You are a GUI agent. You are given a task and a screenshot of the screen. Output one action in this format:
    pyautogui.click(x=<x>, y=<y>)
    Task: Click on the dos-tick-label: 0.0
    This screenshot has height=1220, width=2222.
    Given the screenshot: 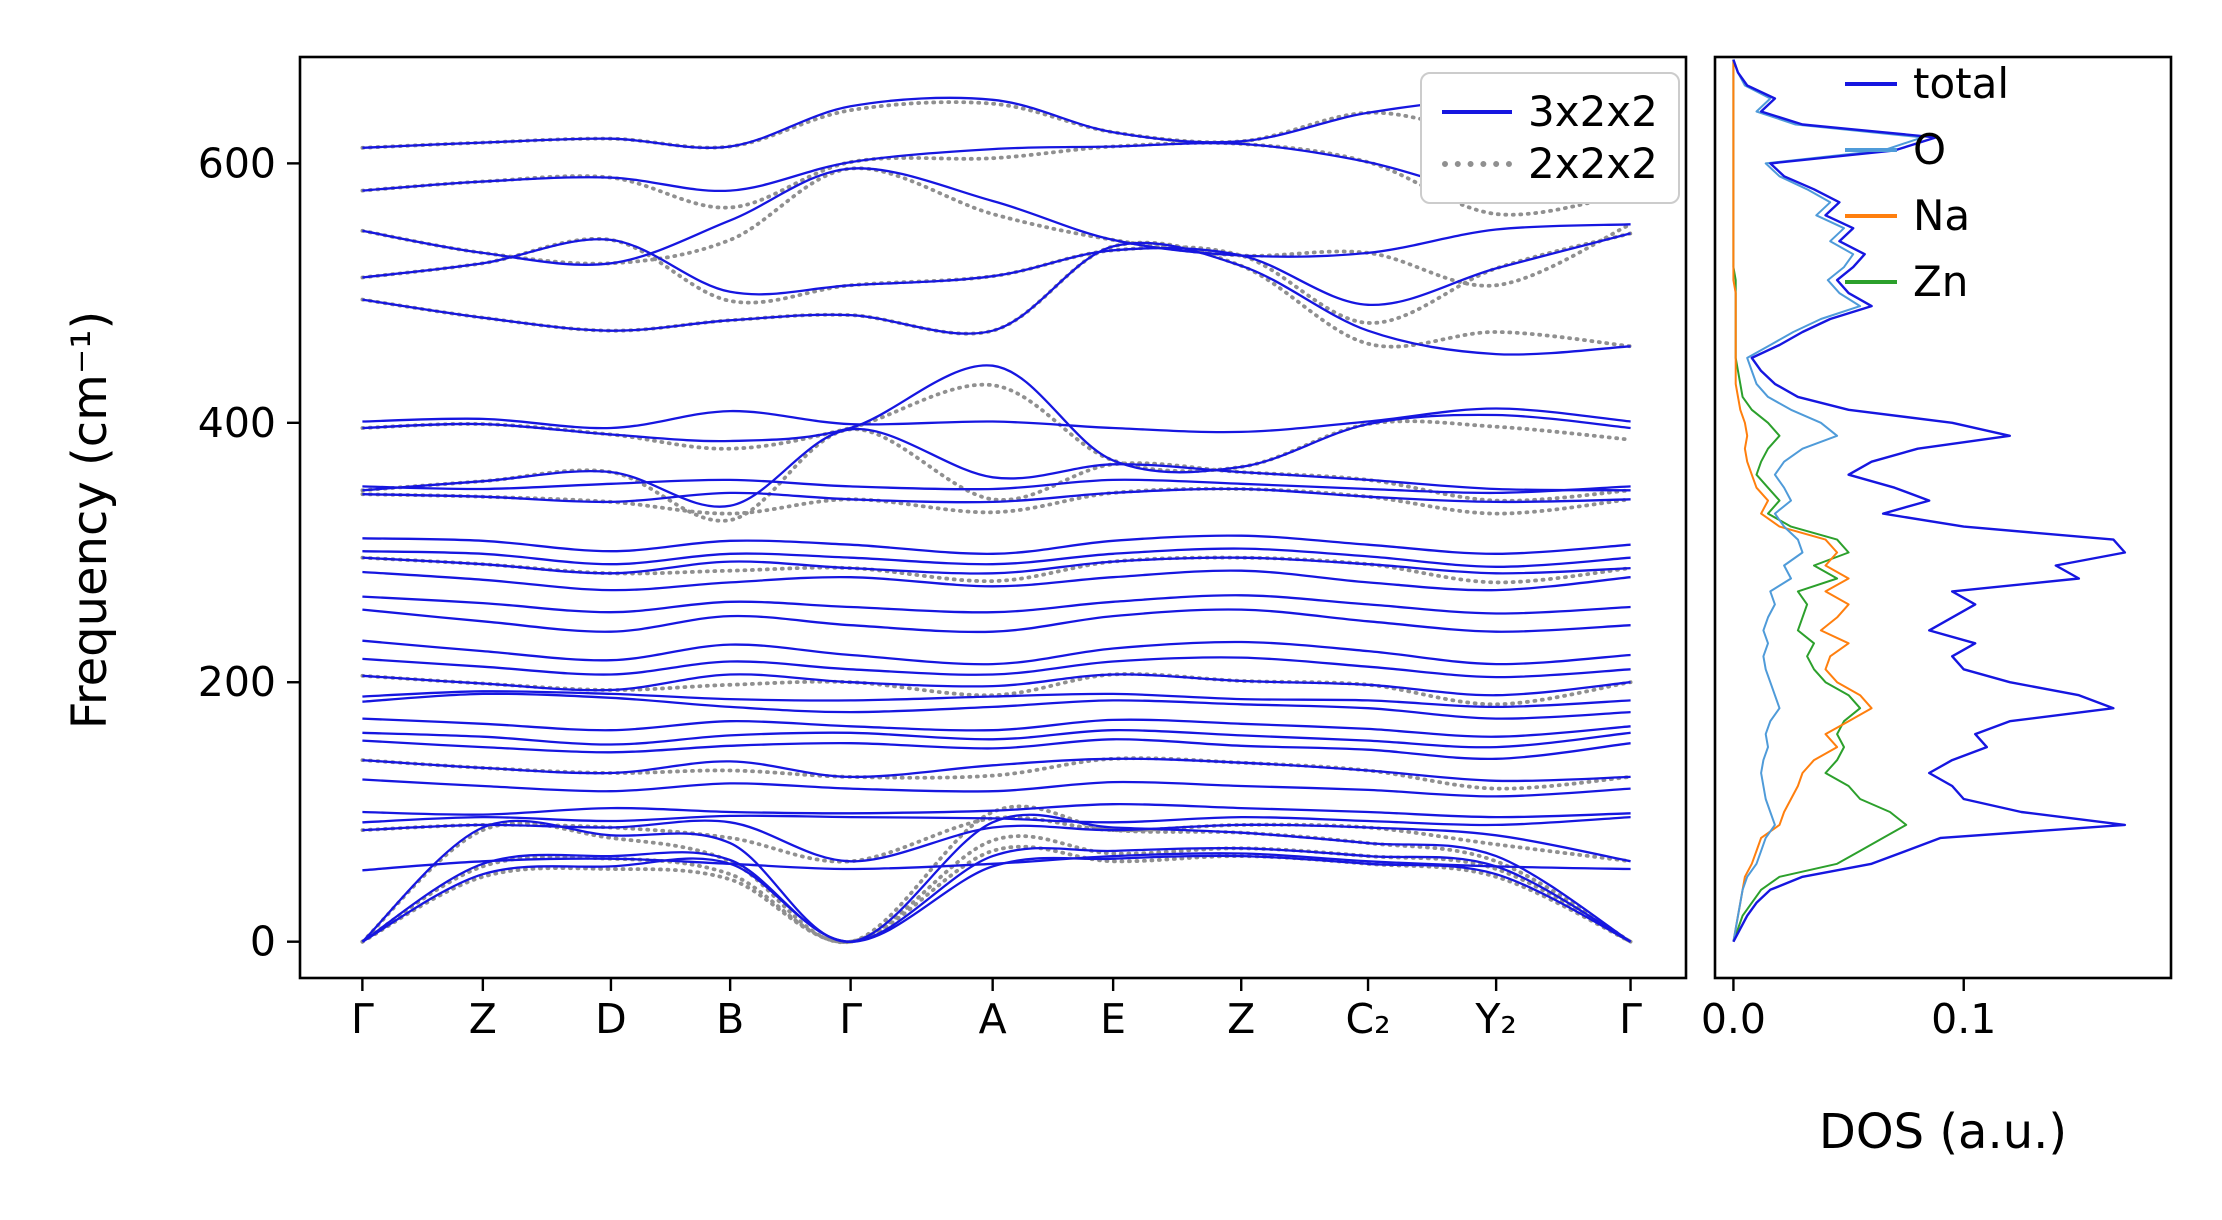 What is the action you would take?
    pyautogui.click(x=1733, y=1019)
    